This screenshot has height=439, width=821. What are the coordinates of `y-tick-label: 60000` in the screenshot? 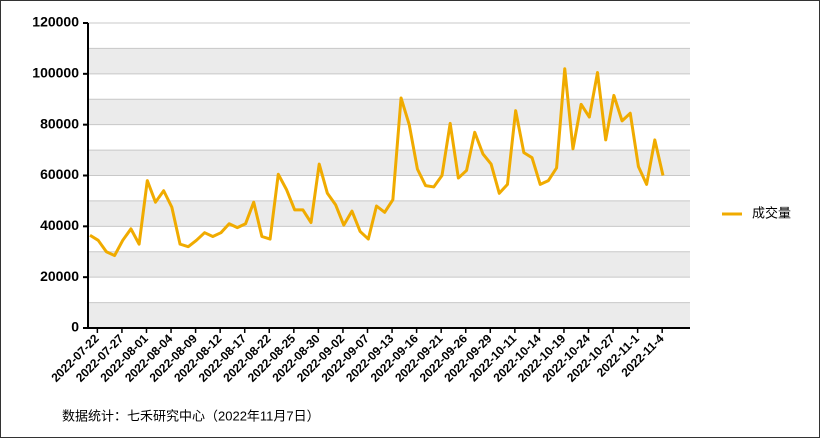 It's located at (59, 174).